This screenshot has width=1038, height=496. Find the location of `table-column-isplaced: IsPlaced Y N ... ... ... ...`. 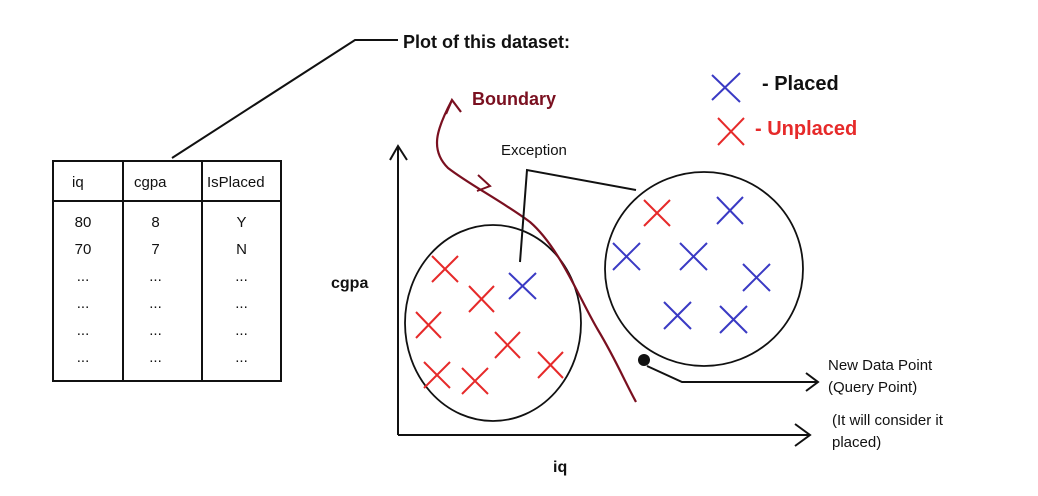

table-column-isplaced: IsPlaced Y N ... ... ... ... is located at coordinates (241, 271).